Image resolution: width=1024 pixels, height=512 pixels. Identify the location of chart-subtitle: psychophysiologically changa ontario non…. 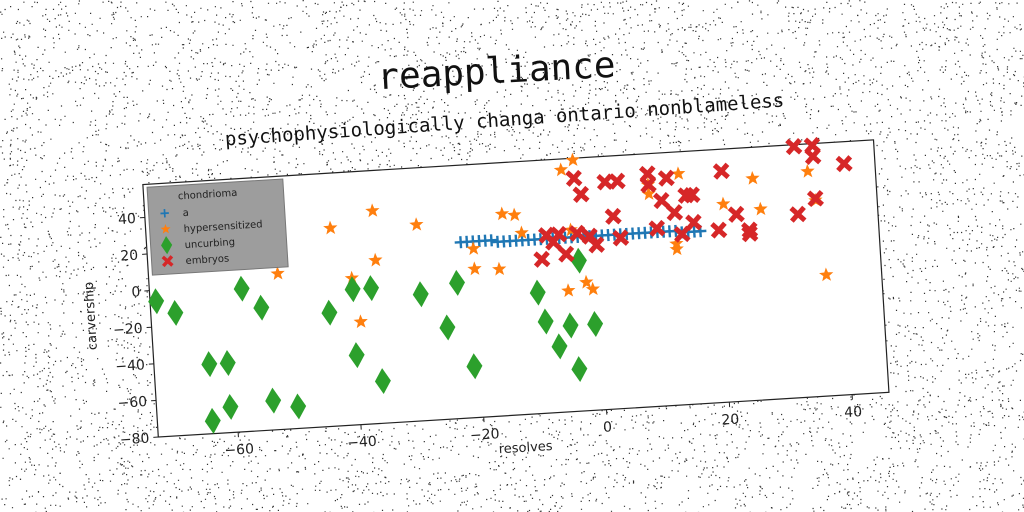
(504, 119).